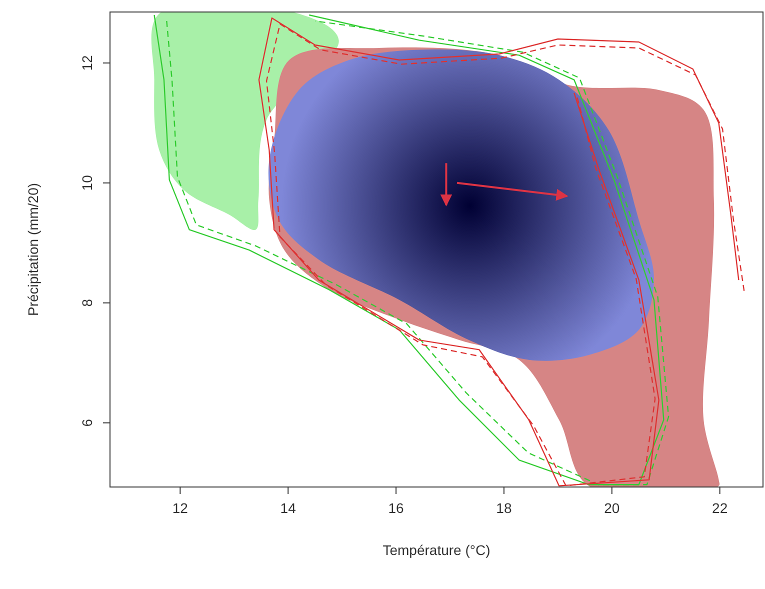 This screenshot has height=589, width=765. I want to click on x-axis-title: Température (°C), so click(436, 550).